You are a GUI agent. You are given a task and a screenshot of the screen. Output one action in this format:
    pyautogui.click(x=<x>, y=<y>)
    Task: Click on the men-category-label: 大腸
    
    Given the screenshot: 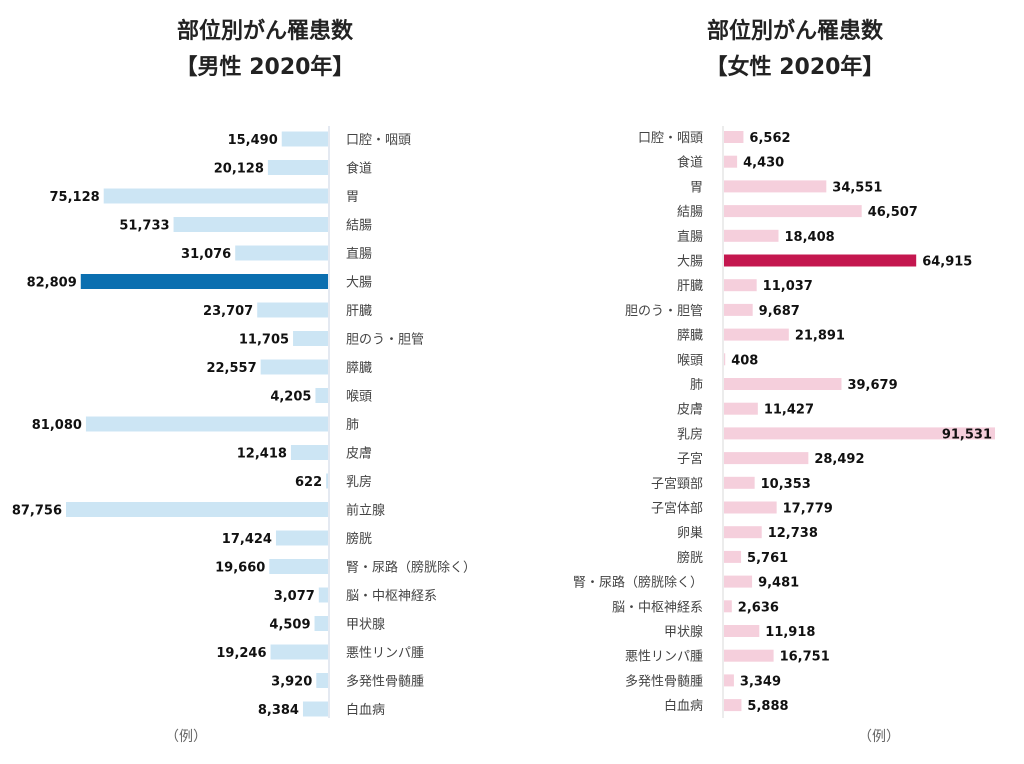 What is the action you would take?
    pyautogui.click(x=359, y=283)
    